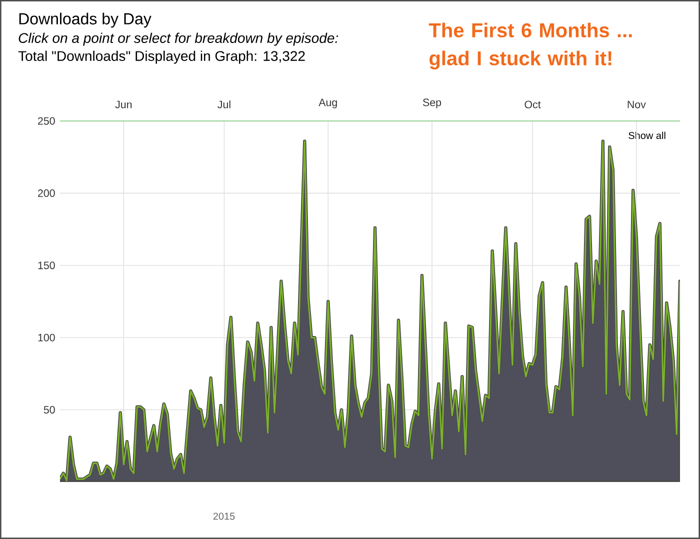 This screenshot has height=539, width=700. What do you see at coordinates (46, 121) in the screenshot?
I see `y-tick-label: 250` at bounding box center [46, 121].